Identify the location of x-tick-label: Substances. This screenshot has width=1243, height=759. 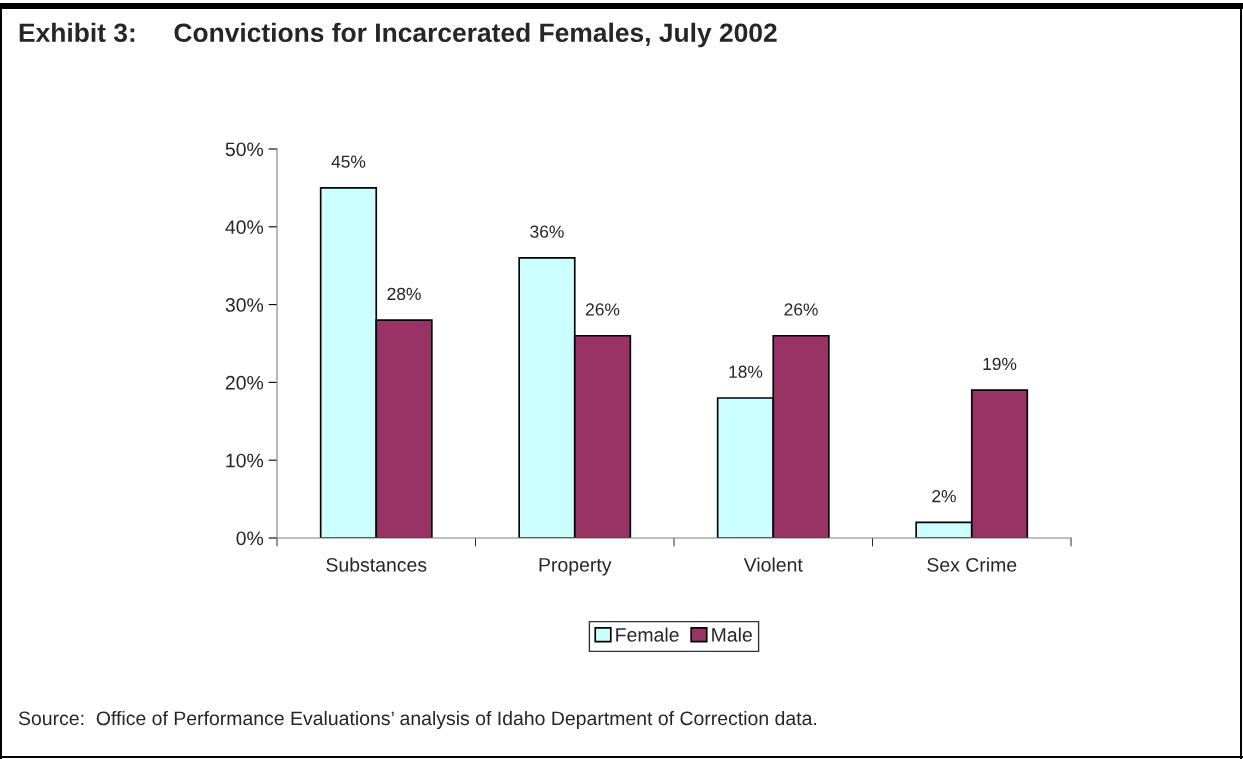
(376, 564).